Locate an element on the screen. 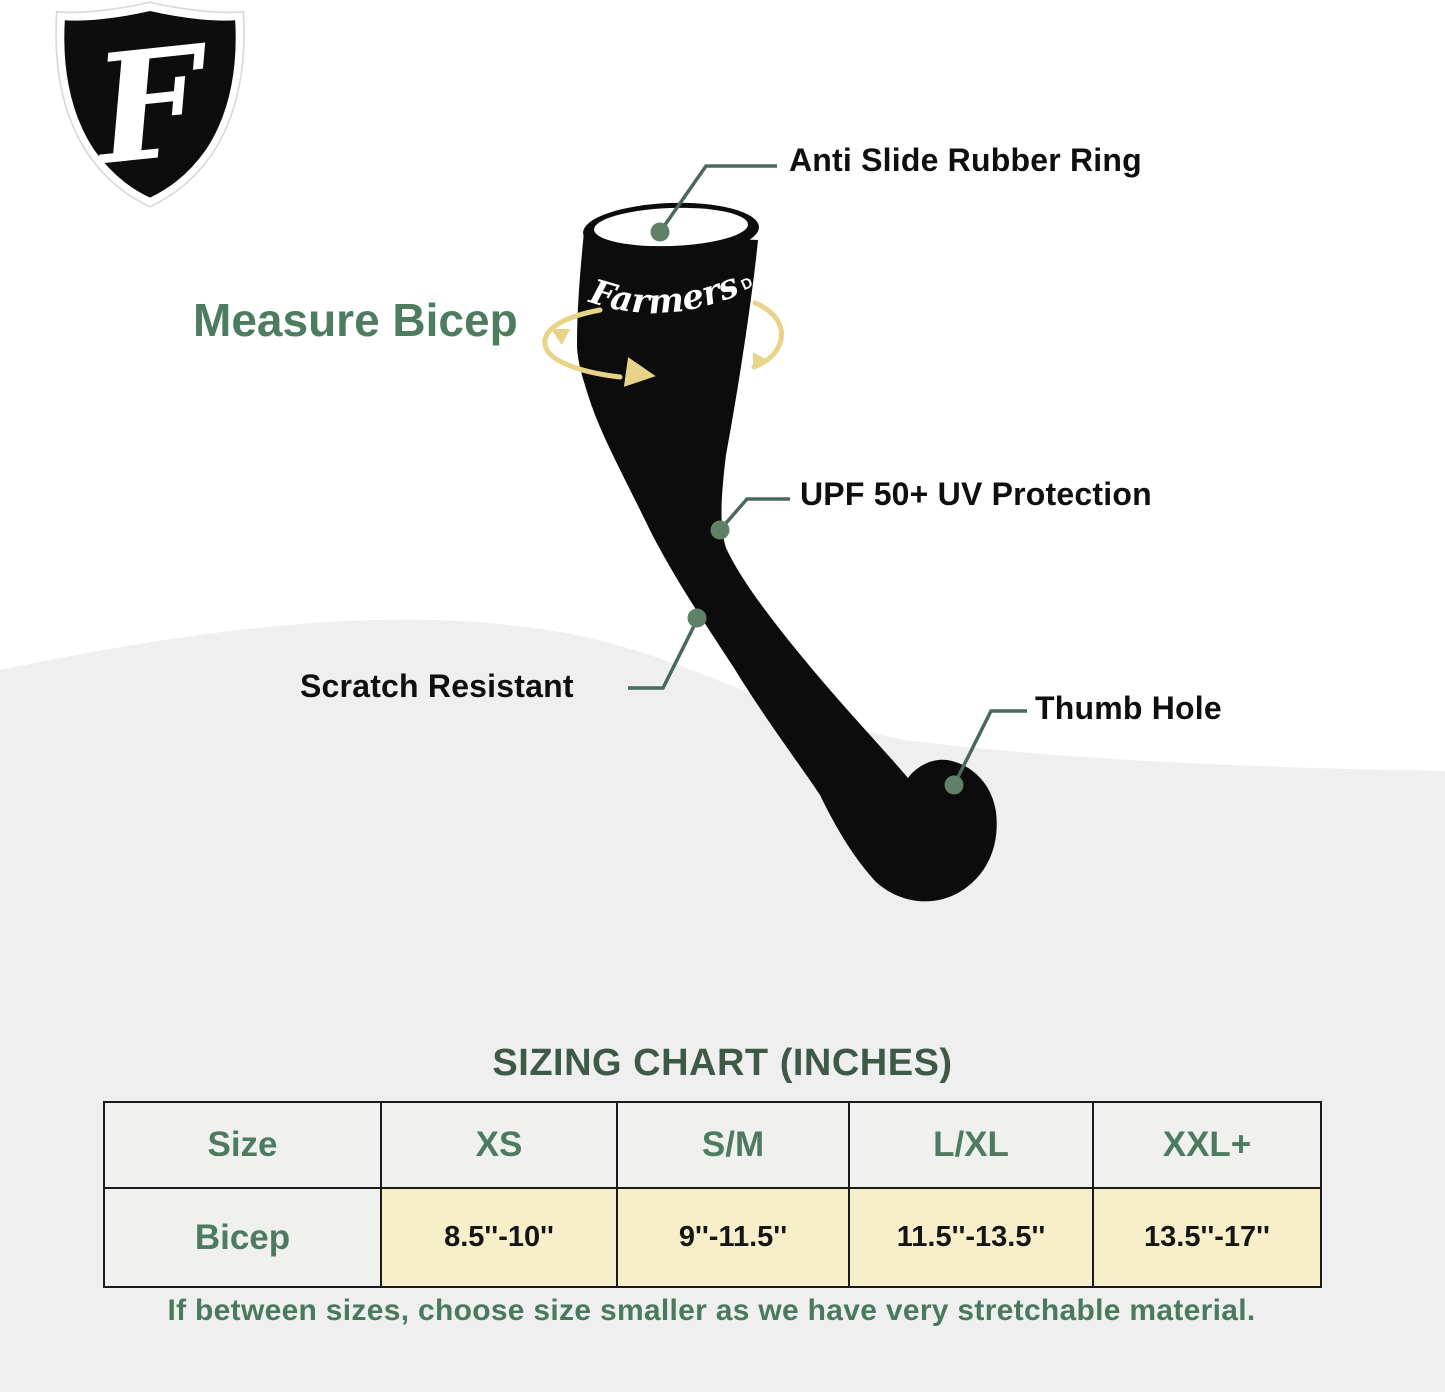 This screenshot has height=1392, width=1445. col-header-sm: S/M is located at coordinates (733, 1145).